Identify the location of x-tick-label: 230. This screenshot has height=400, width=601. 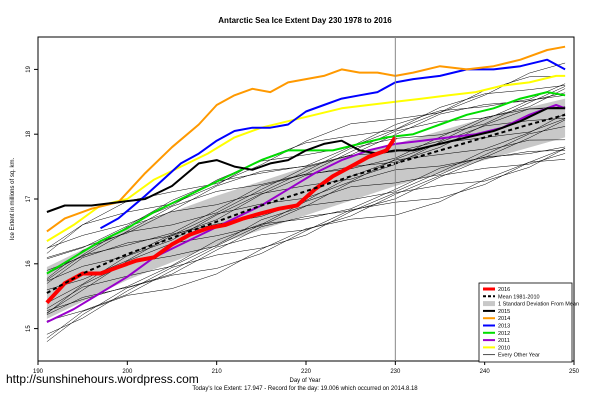
(395, 372).